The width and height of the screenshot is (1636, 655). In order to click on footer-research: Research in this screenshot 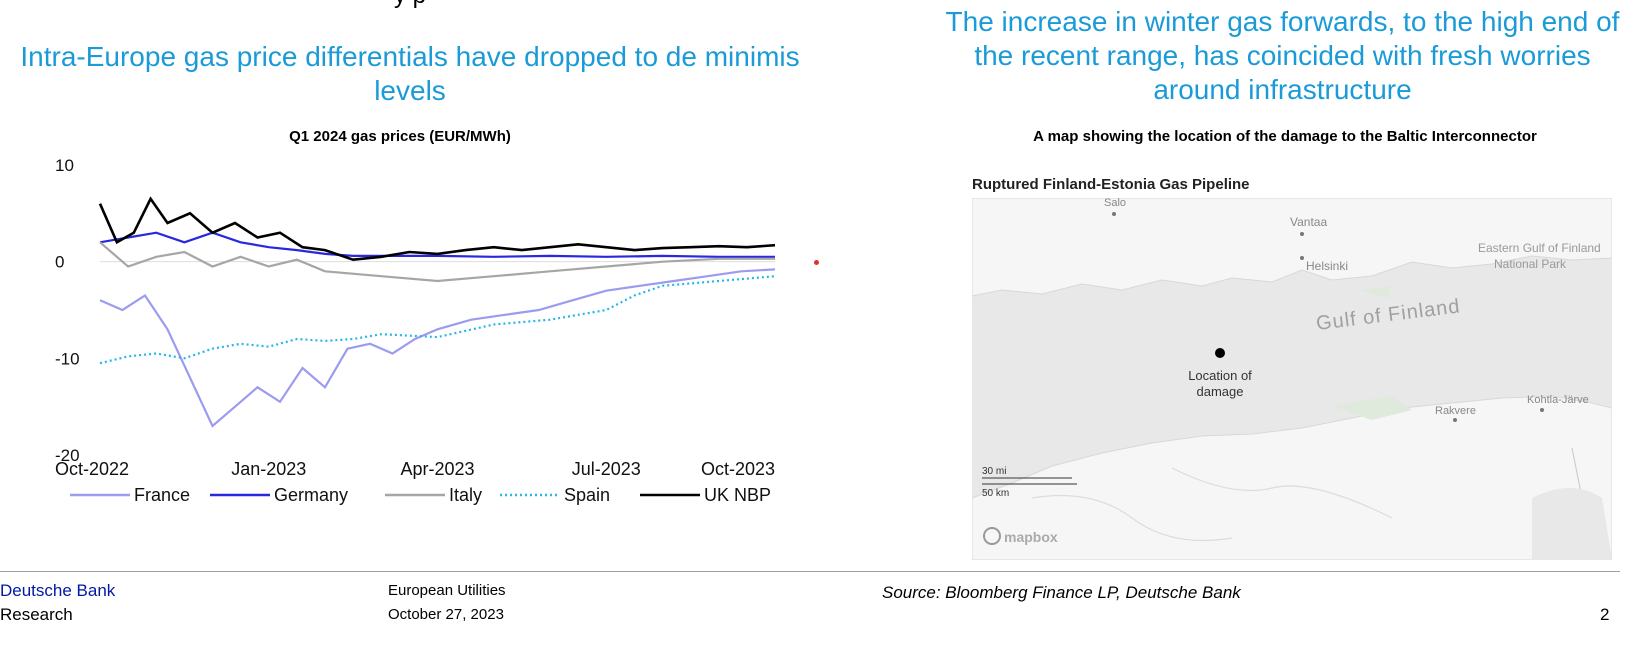, I will do `click(36, 614)`.